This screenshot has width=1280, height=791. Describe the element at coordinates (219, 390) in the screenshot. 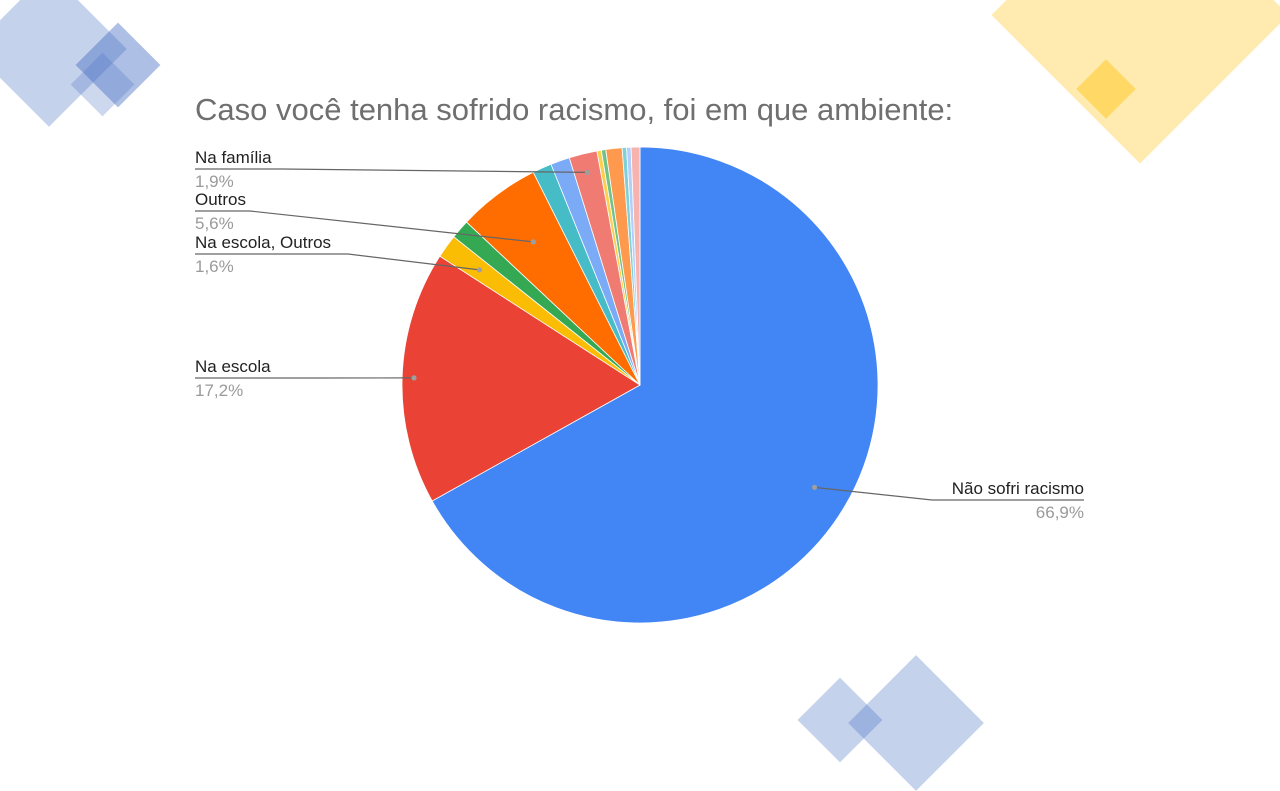

I see `slice-percentage: 17,2%` at that location.